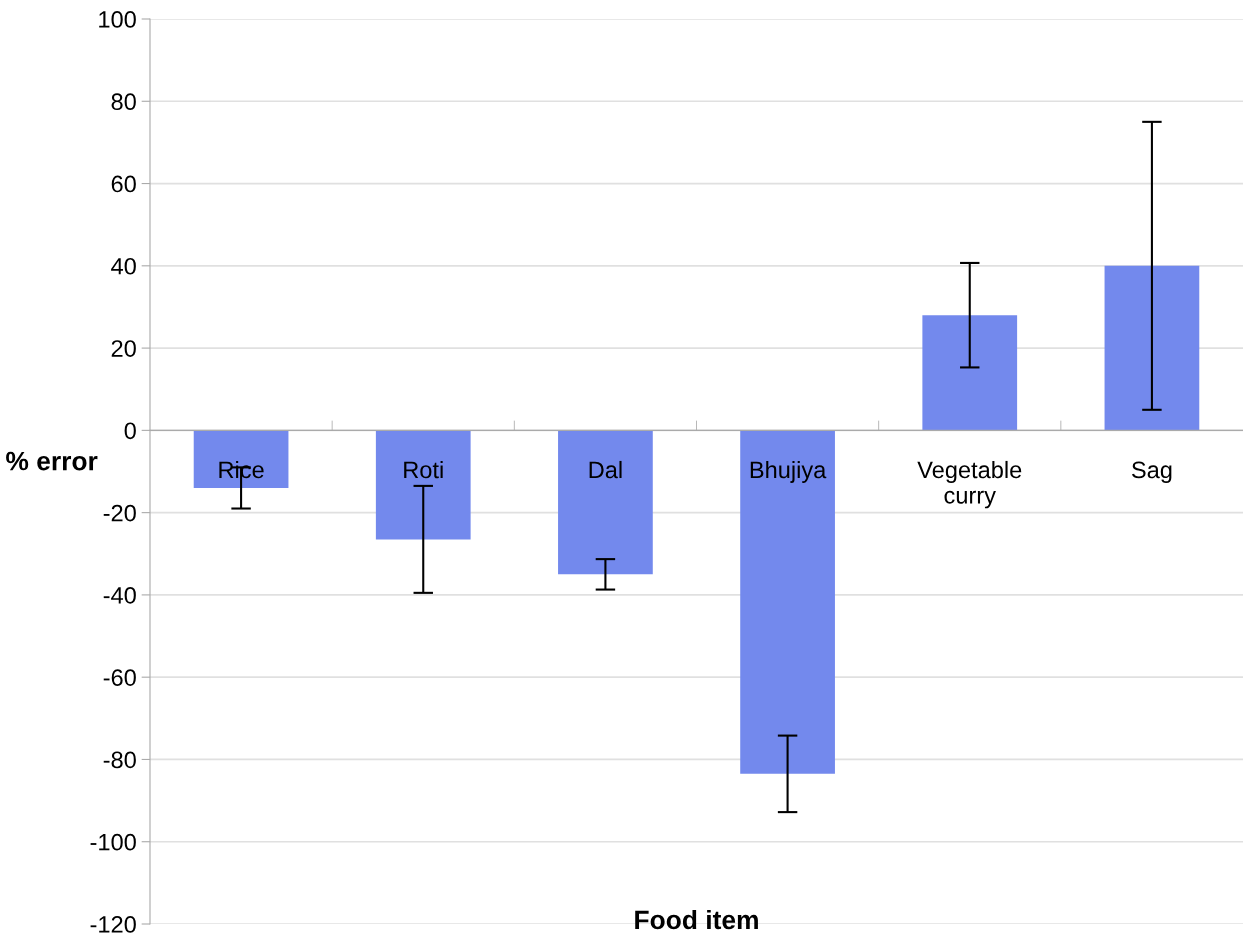 This screenshot has height=936, width=1243. I want to click on y-tick-label: -100, so click(113, 842).